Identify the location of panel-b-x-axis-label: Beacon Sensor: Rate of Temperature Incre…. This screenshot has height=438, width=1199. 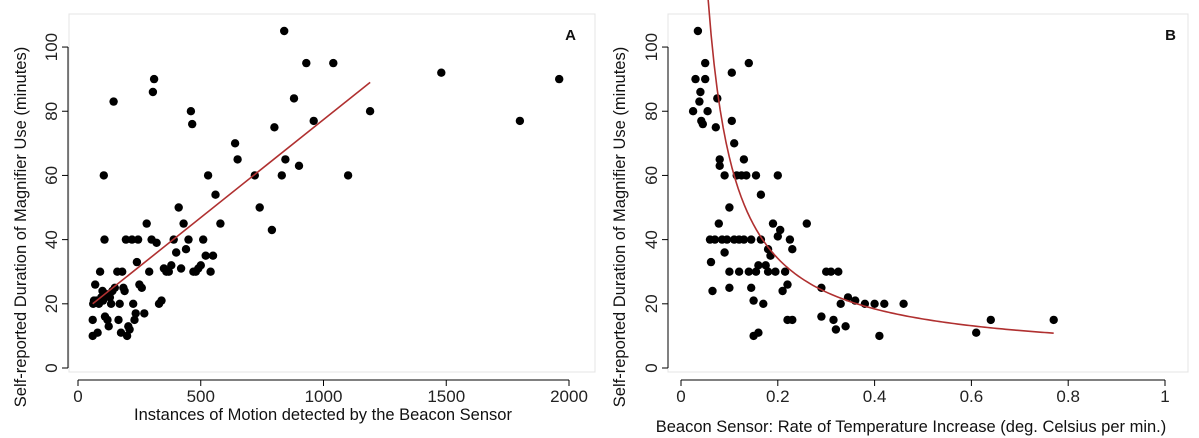
(911, 427).